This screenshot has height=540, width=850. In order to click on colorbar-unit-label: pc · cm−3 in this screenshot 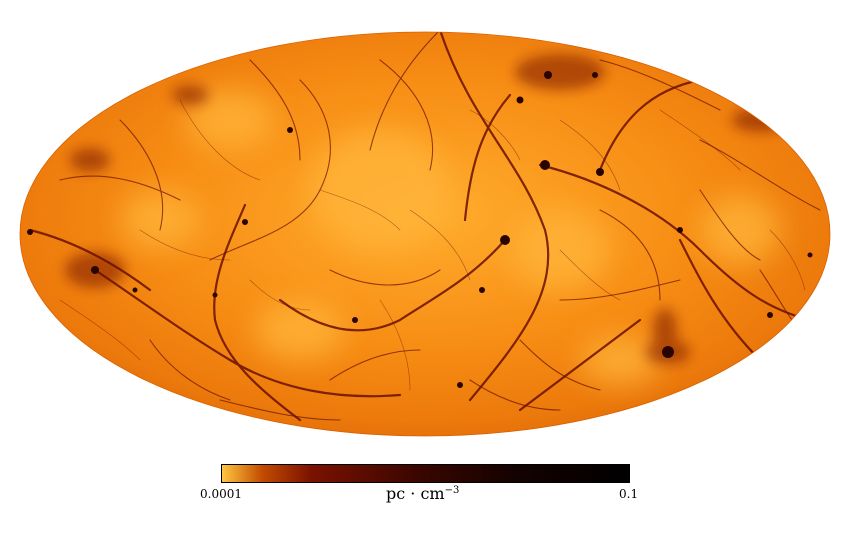, I will do `click(422, 493)`.